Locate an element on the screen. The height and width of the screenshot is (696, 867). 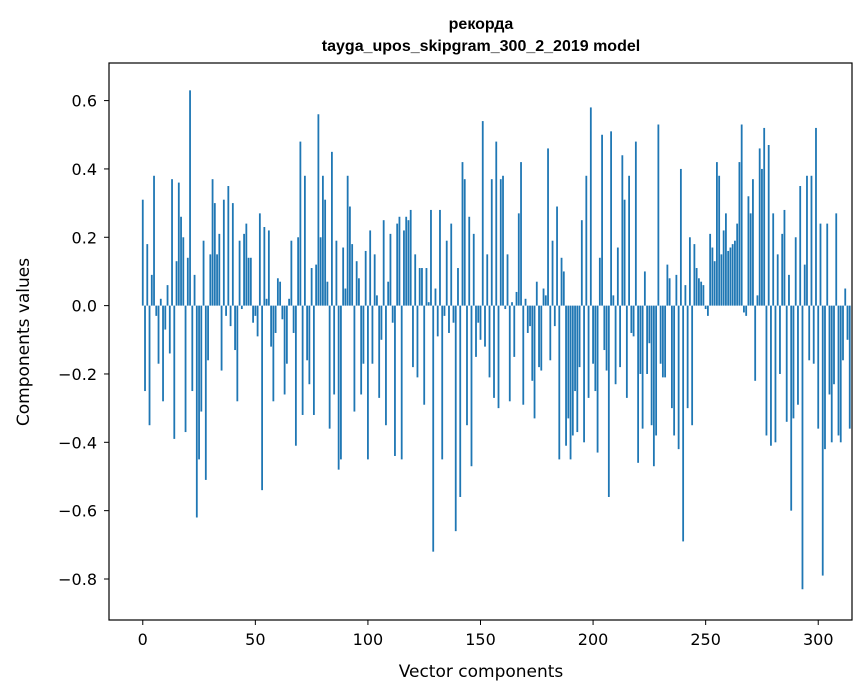
y-tick-label: −0.6 is located at coordinates (77, 511).